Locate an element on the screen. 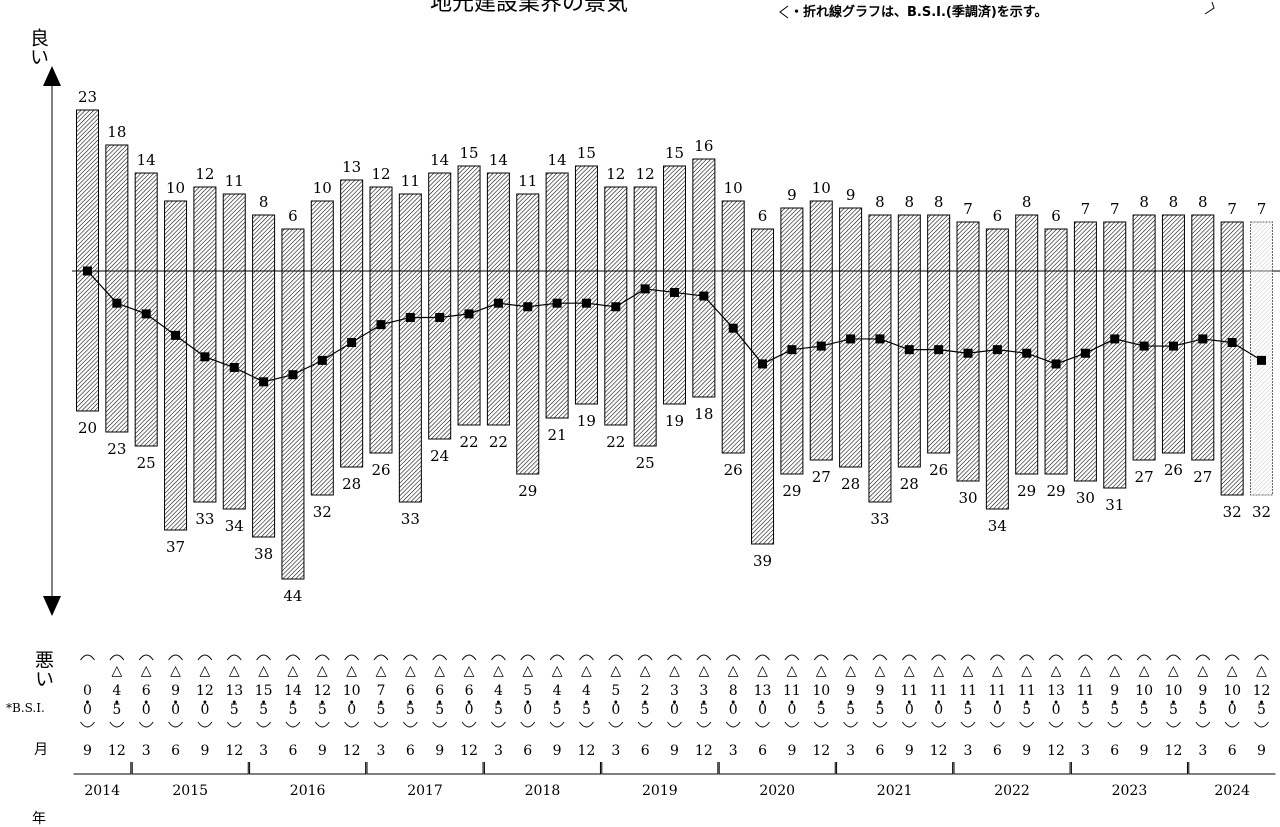 This screenshot has width=1280, height=827. bsi-int: 6 is located at coordinates (146, 691).